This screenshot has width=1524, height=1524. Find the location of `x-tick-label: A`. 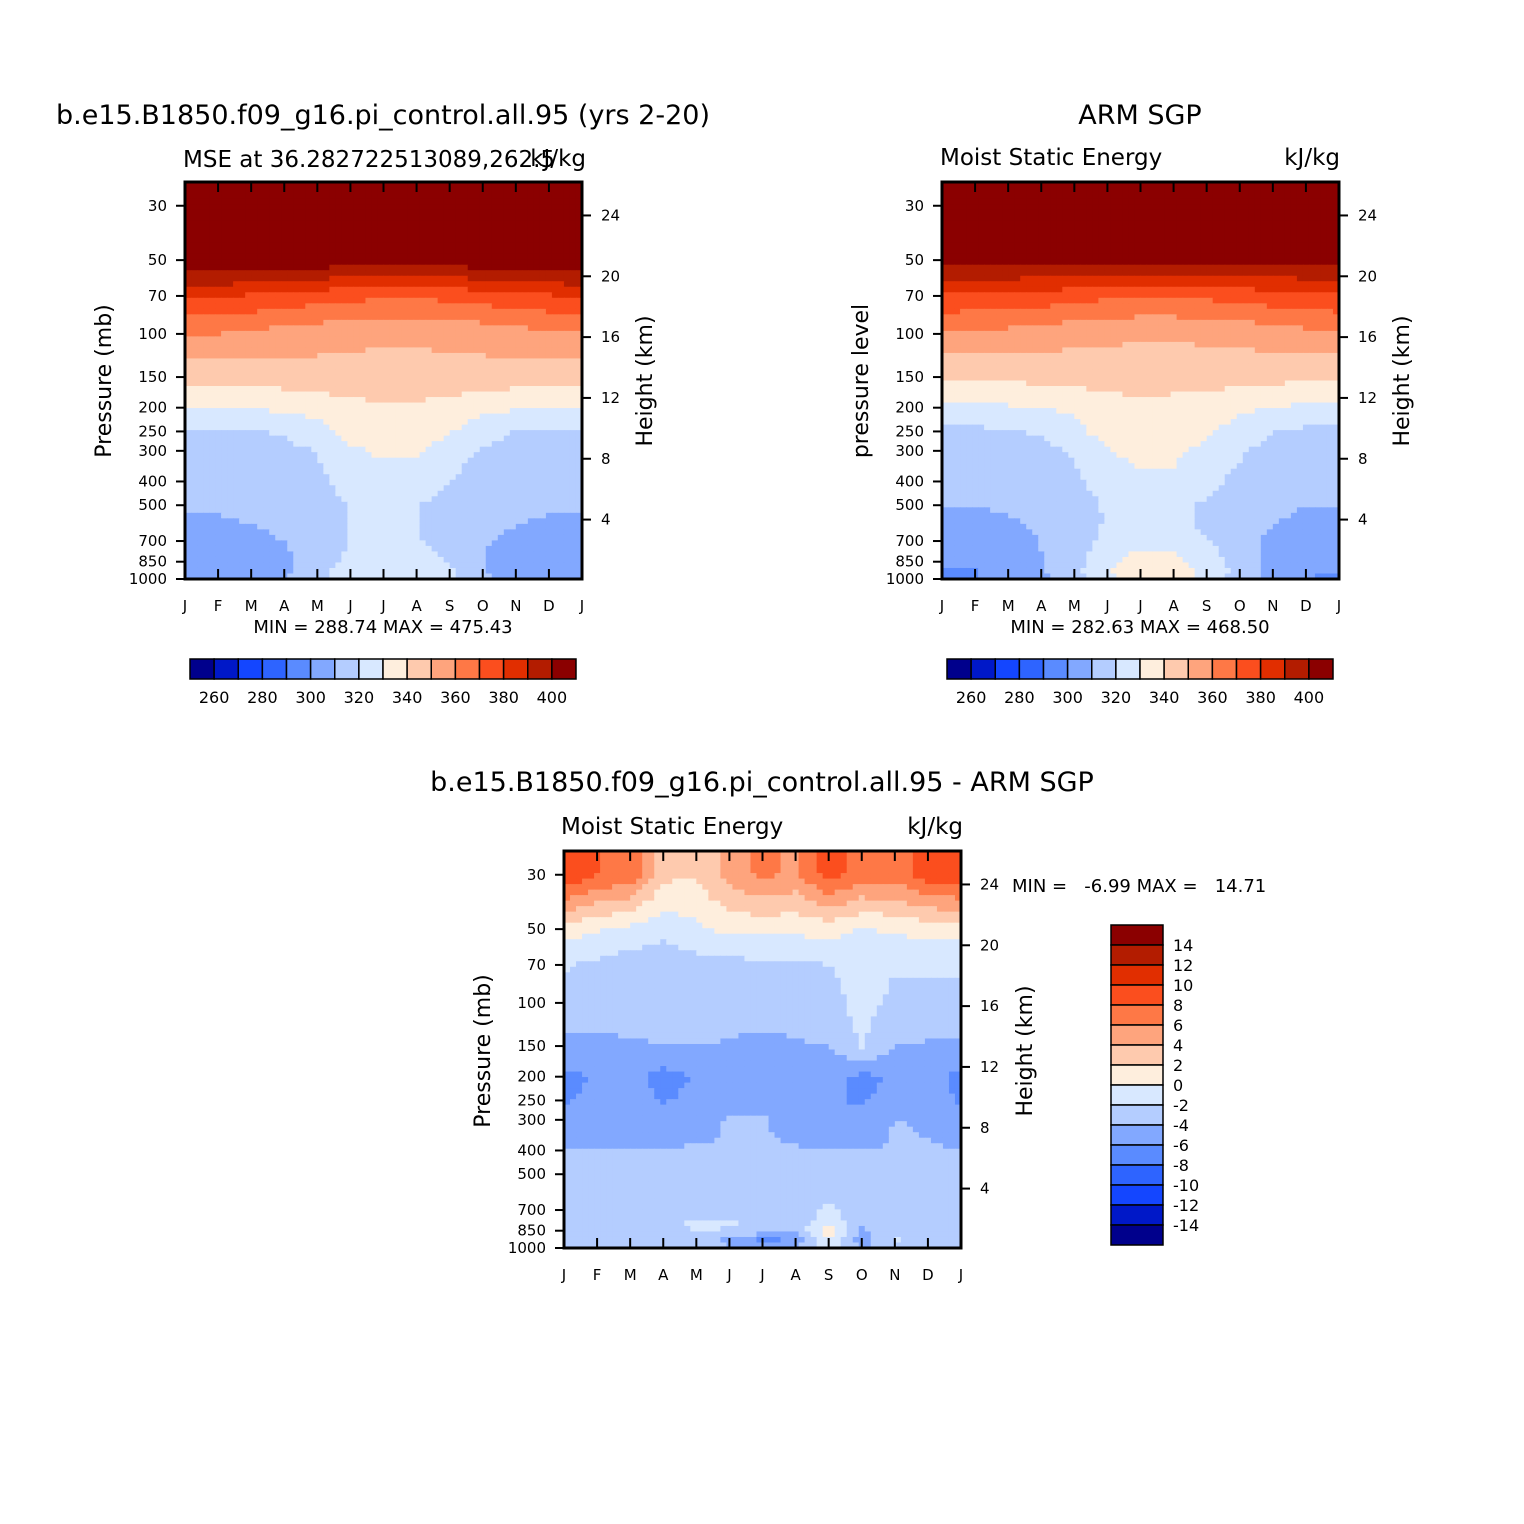

x-tick-label: A is located at coordinates (416, 606).